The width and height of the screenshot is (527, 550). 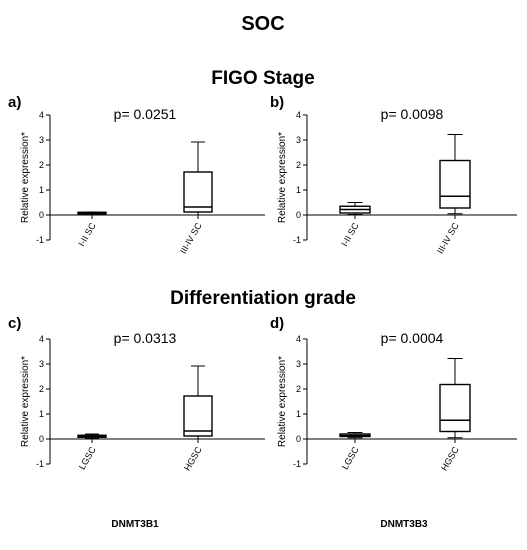 What do you see at coordinates (135, 524) in the screenshot?
I see `gene-label-left: DNMT3B1` at bounding box center [135, 524].